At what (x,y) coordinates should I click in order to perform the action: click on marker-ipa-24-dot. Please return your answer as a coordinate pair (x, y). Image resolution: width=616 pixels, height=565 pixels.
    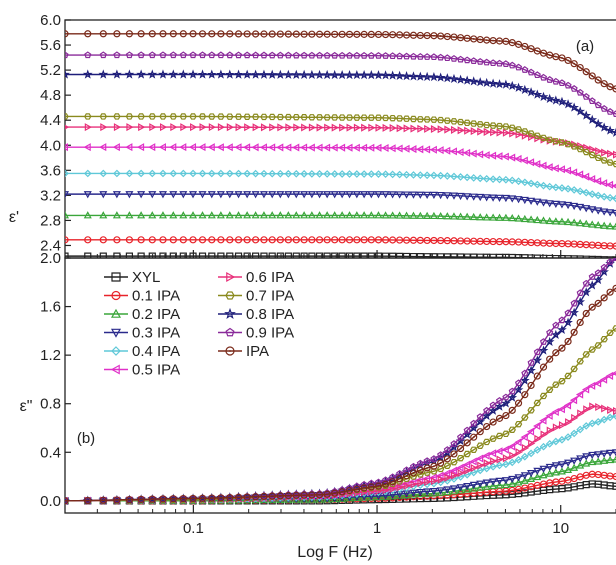
    Looking at the image, I should click on (311, 495).